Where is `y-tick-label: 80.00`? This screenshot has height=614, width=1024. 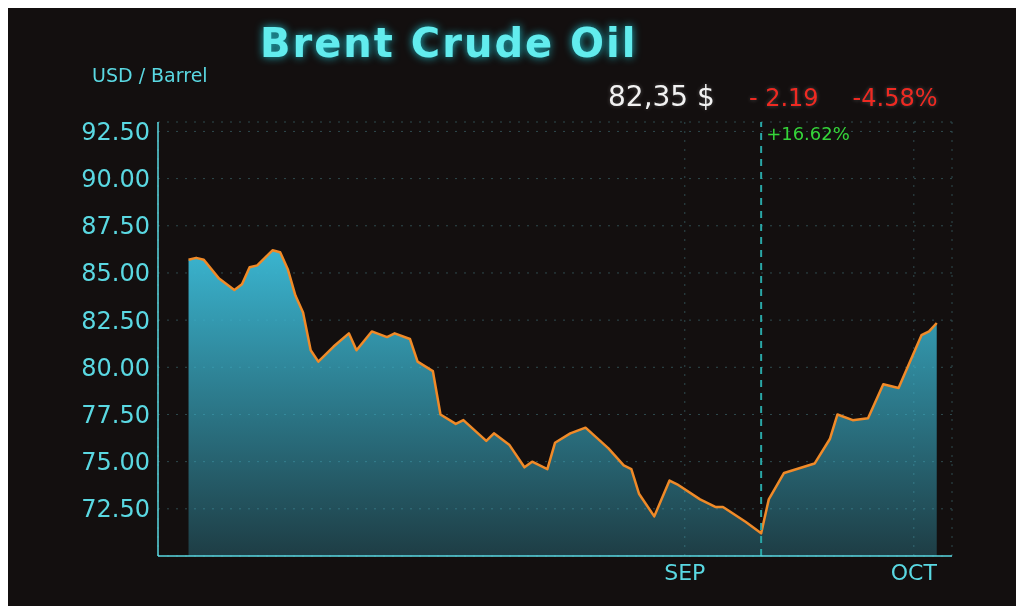
y-tick-label: 80.00 is located at coordinates (115, 367).